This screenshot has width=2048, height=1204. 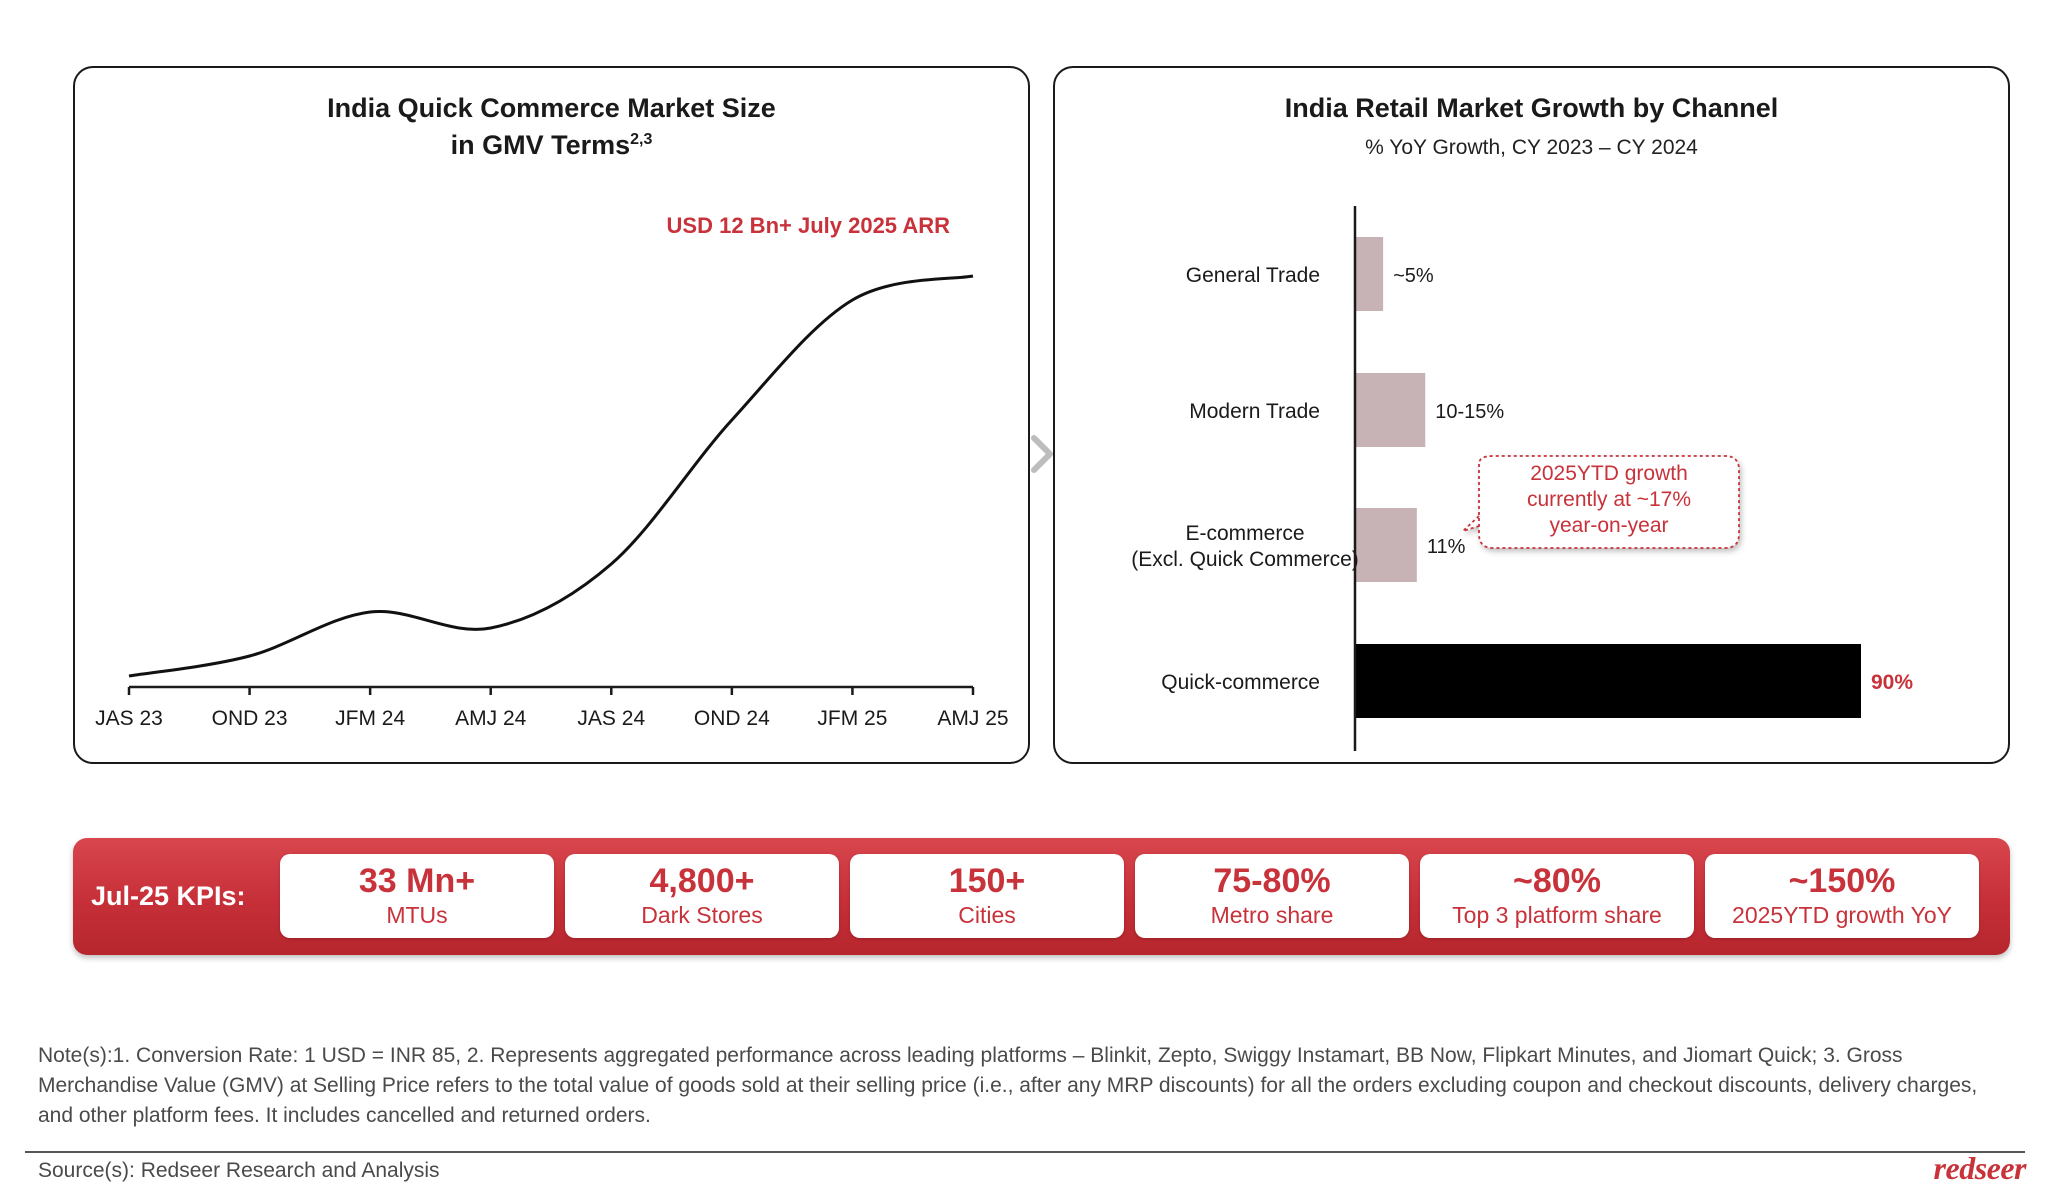 What do you see at coordinates (168, 896) in the screenshot?
I see `kpi-band-label: Jul-25 KPIs:` at bounding box center [168, 896].